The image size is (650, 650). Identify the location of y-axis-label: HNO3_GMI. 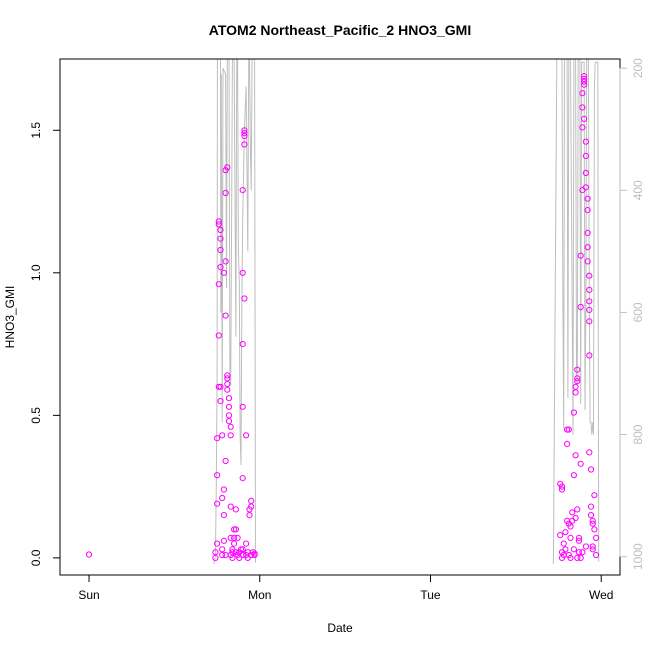
(10, 317).